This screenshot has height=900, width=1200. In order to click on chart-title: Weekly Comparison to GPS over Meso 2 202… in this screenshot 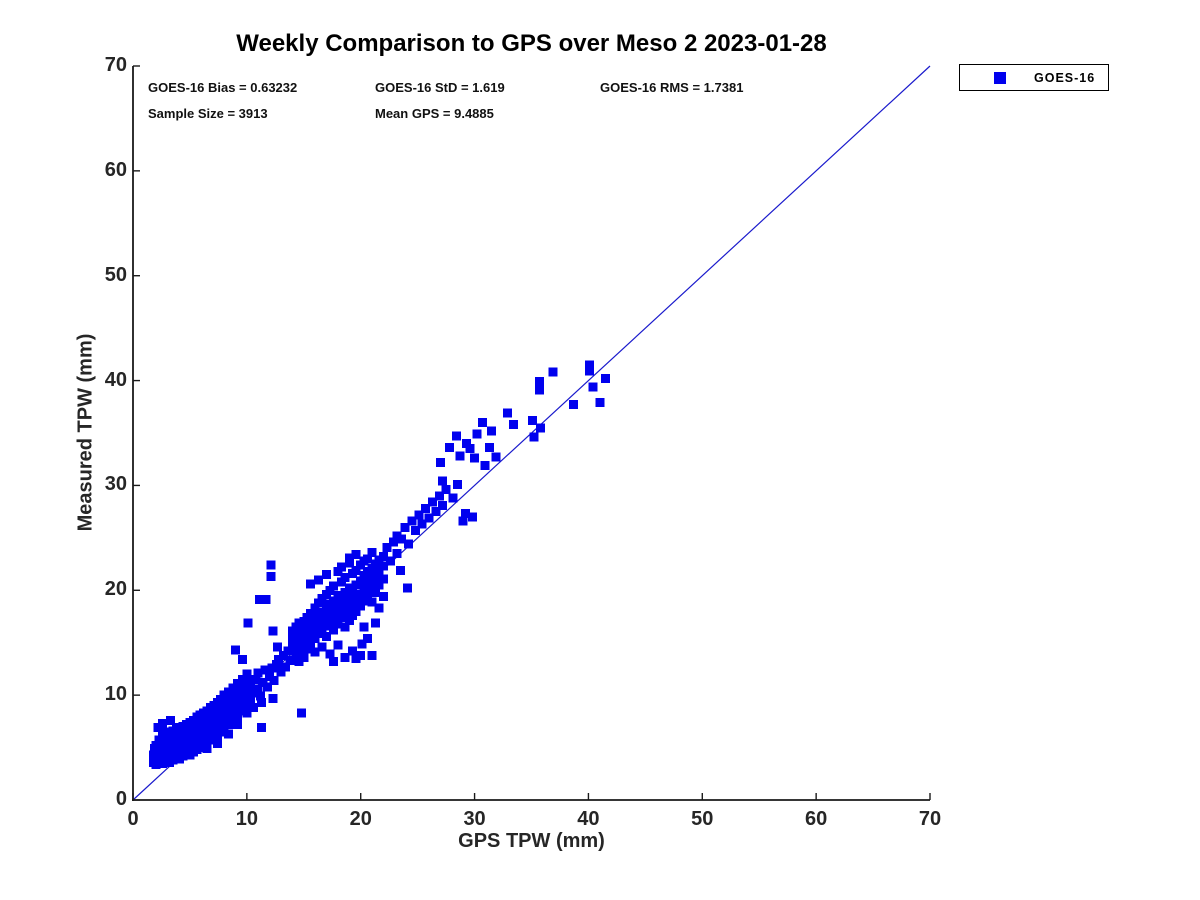, I will do `click(531, 43)`.